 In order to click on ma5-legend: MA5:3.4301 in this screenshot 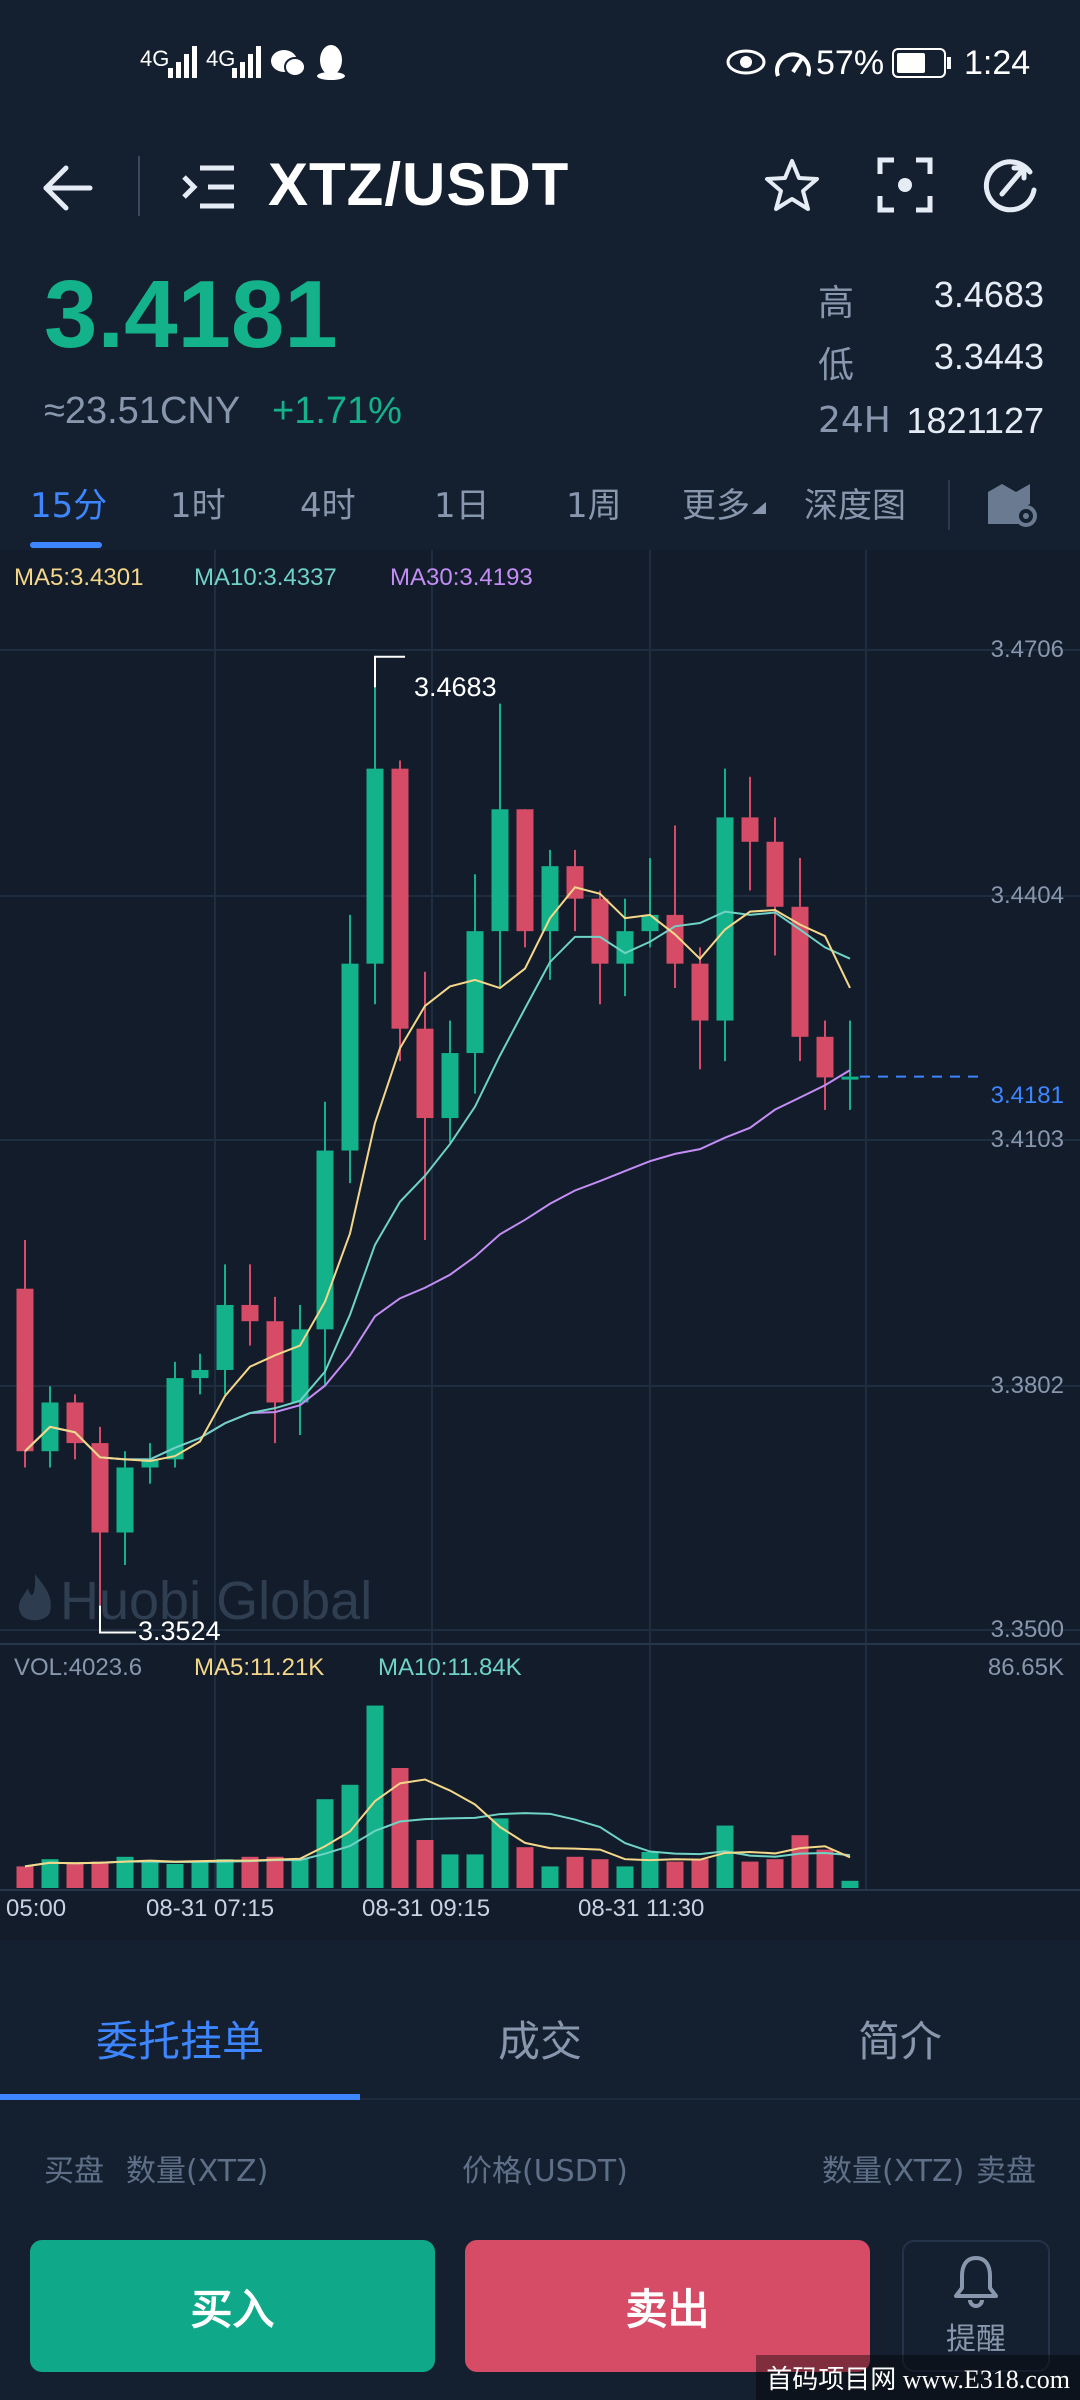, I will do `click(79, 577)`.